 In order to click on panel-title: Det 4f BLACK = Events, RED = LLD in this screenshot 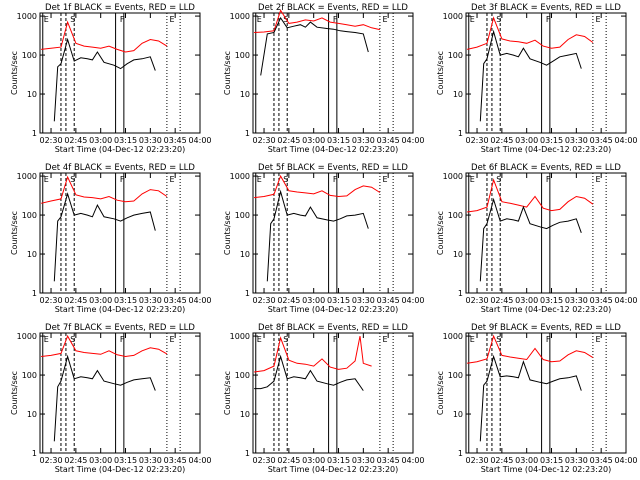, I will do `click(120, 168)`.